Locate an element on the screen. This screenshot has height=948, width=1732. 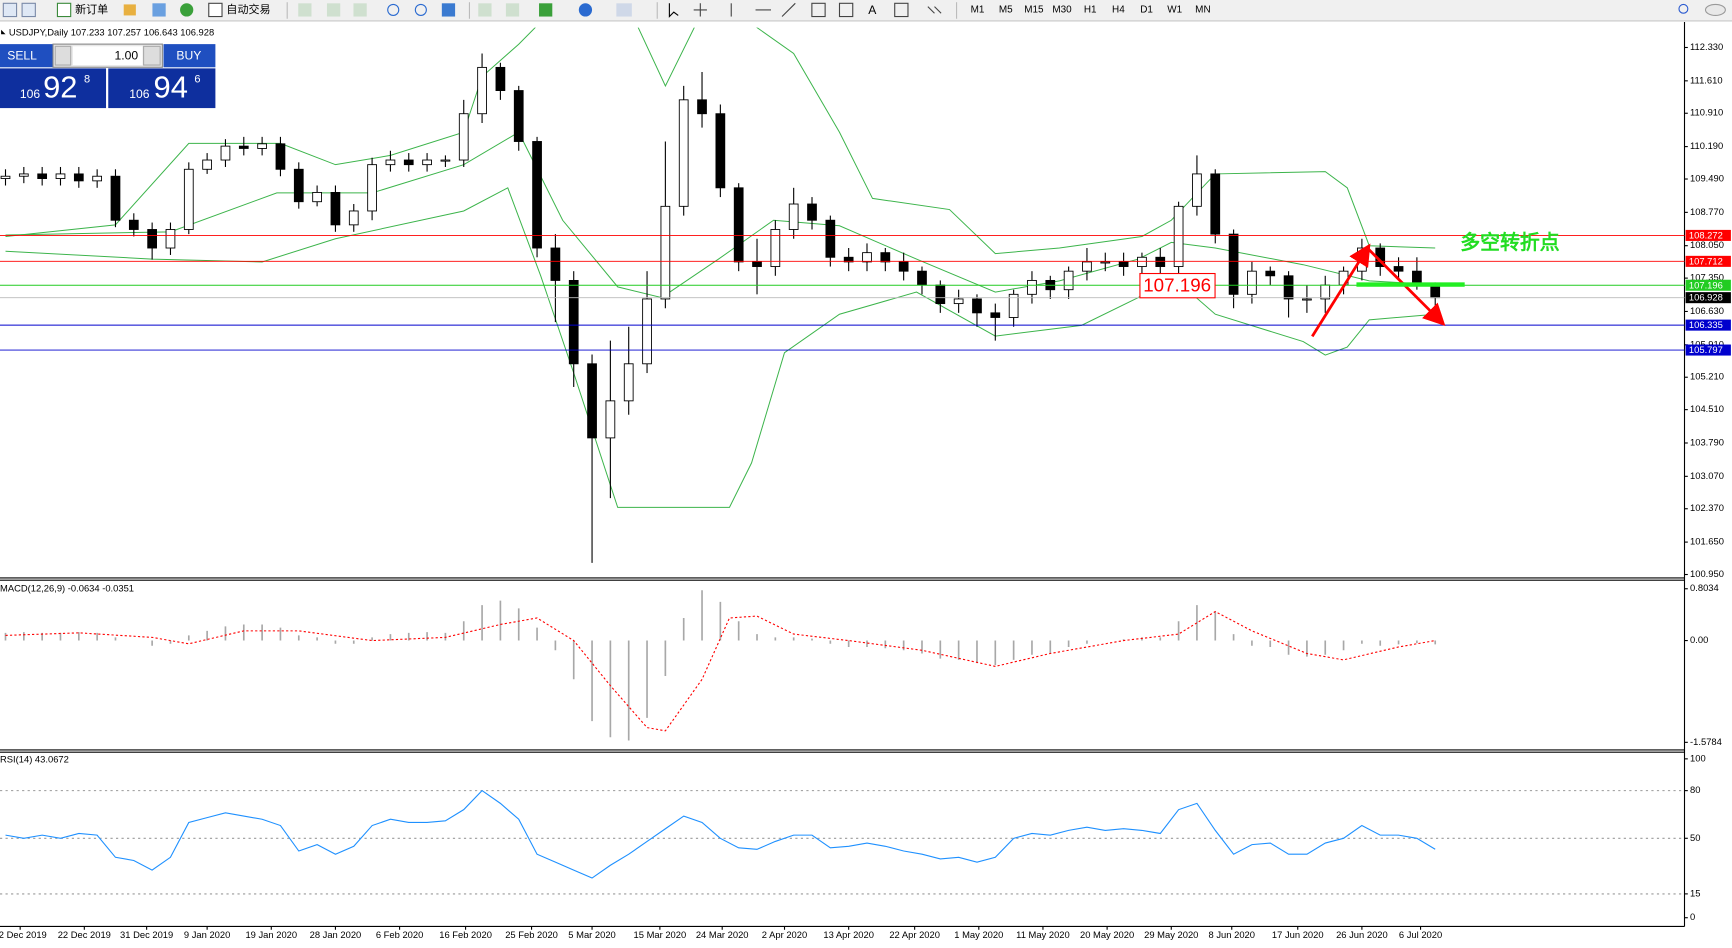
timeframe-button: D1 is located at coordinates (1146, 10).